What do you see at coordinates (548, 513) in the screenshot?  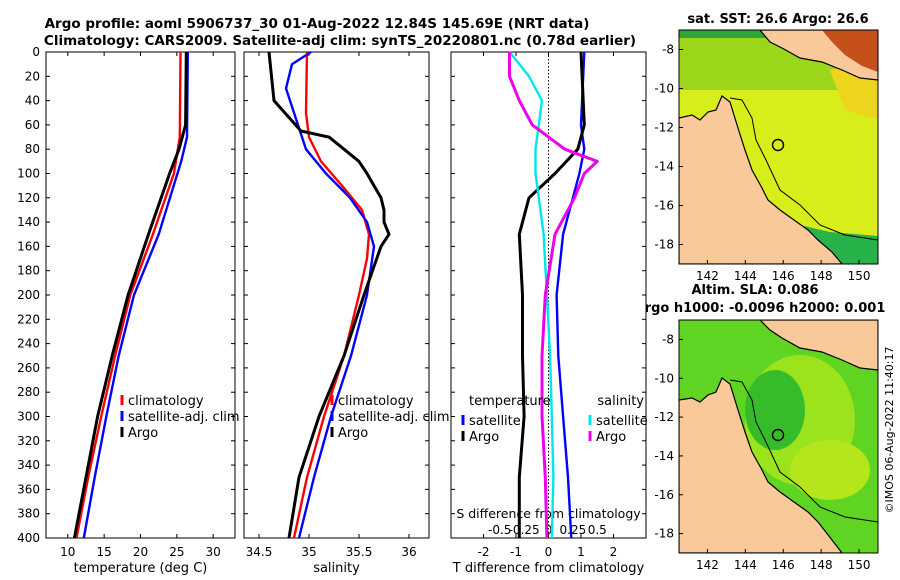 I see `s-axis-label: S difference from climatology` at bounding box center [548, 513].